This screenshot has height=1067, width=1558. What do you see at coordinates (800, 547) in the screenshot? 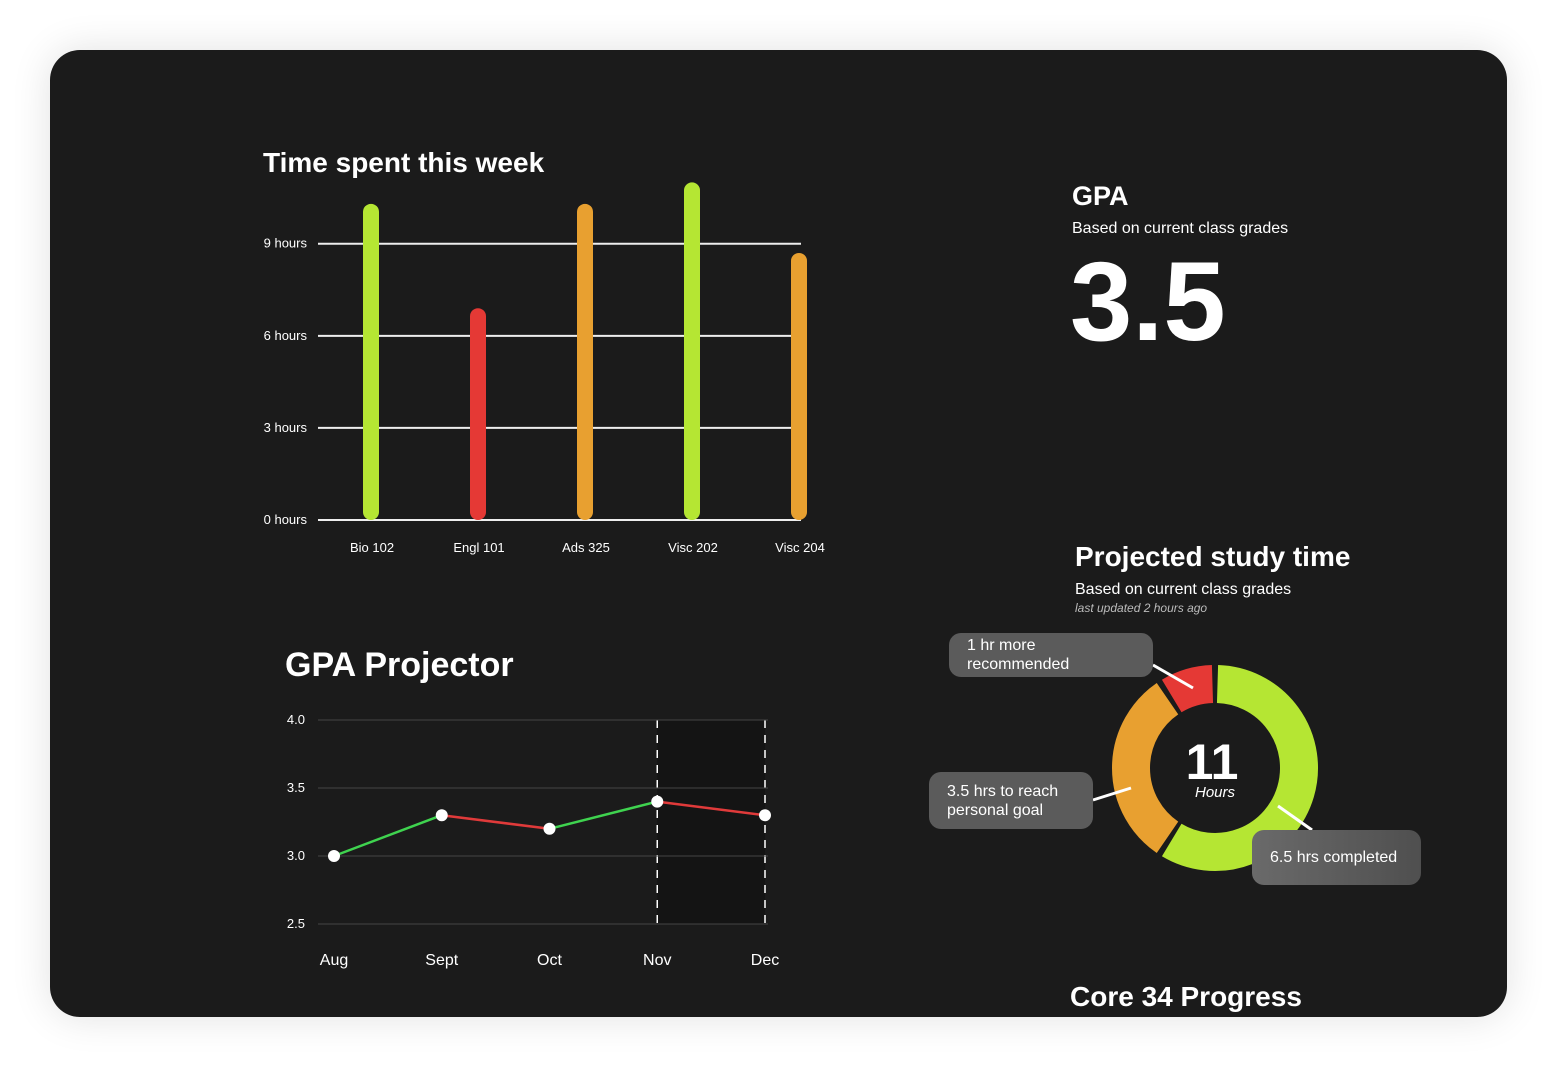
I see `x-tick-label: Visc 204` at bounding box center [800, 547].